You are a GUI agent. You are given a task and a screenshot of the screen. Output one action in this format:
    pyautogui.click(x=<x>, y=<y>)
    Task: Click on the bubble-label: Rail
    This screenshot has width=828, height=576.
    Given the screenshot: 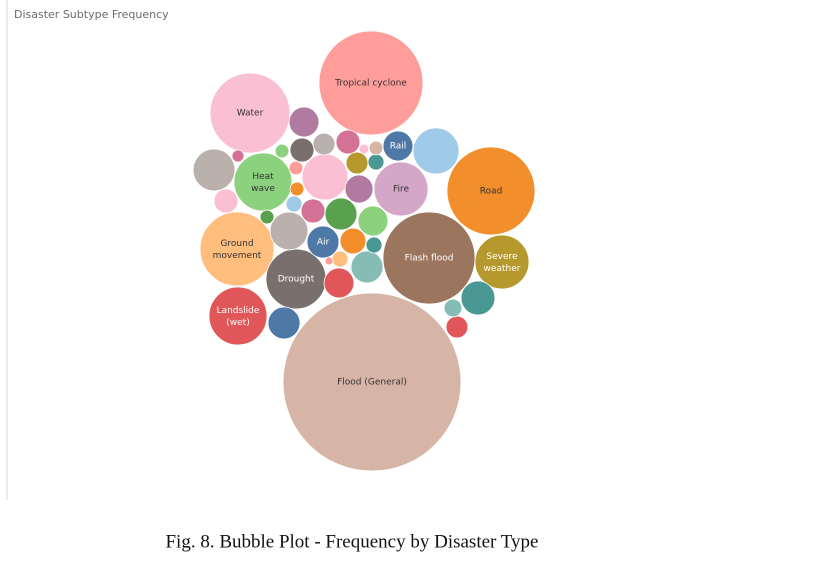 What is the action you would take?
    pyautogui.click(x=398, y=147)
    